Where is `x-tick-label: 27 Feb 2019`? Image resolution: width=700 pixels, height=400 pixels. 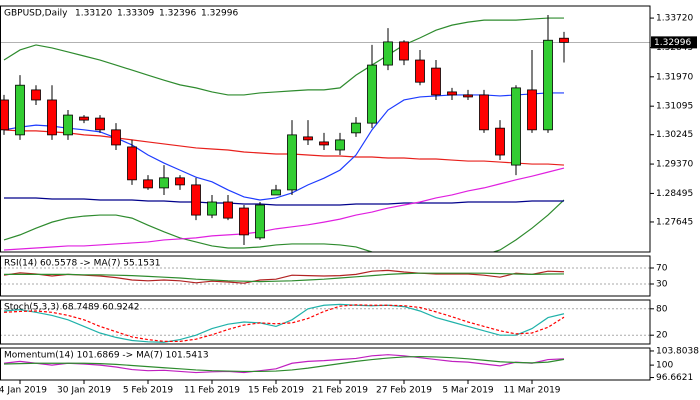
x-tick-label: 27 Feb 2019 is located at coordinates (404, 391).